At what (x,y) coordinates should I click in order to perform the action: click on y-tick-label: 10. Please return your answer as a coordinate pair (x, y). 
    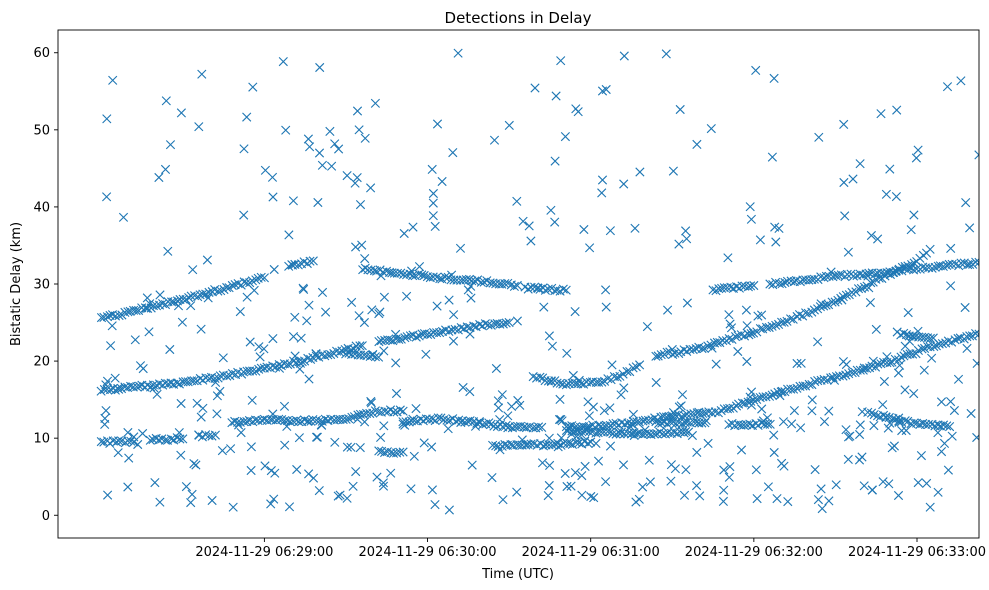
    Looking at the image, I should click on (41, 439).